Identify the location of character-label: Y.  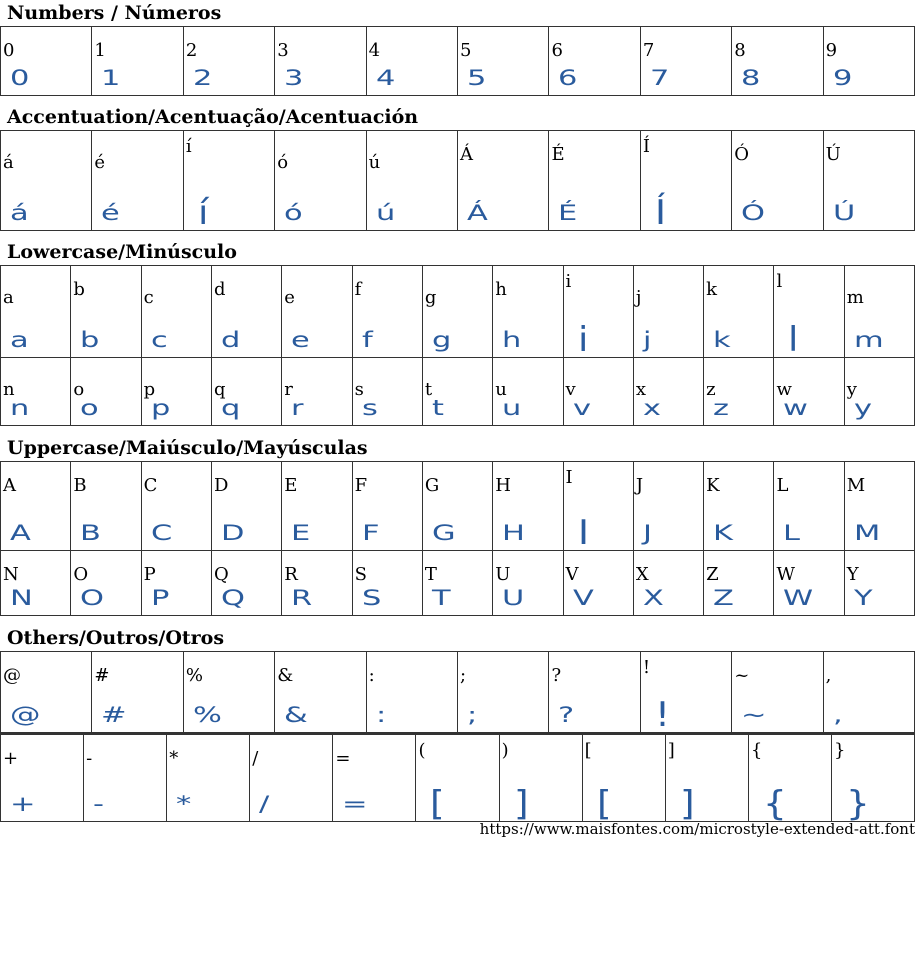
(852, 574).